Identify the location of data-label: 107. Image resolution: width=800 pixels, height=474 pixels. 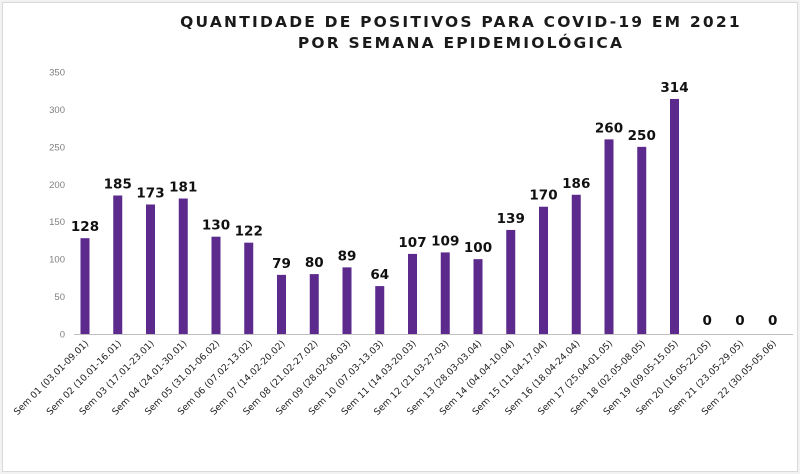
(412, 243).